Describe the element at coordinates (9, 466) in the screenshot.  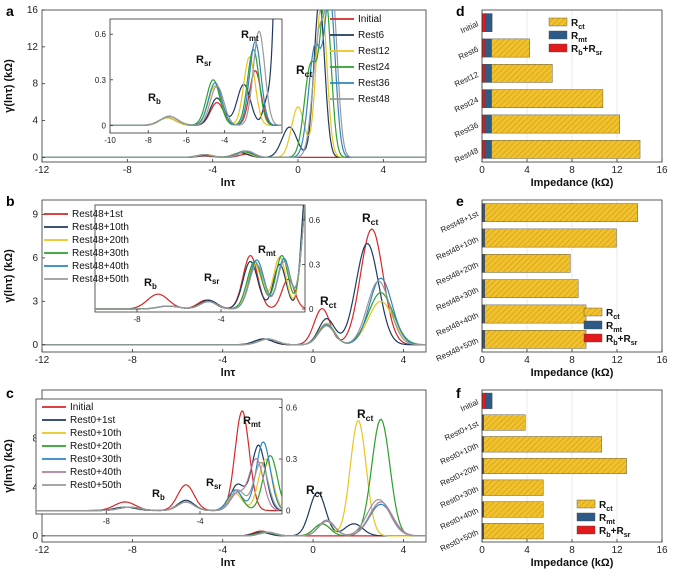
I see `y-axis-label: γ(lnτ) (kΩ)` at that location.